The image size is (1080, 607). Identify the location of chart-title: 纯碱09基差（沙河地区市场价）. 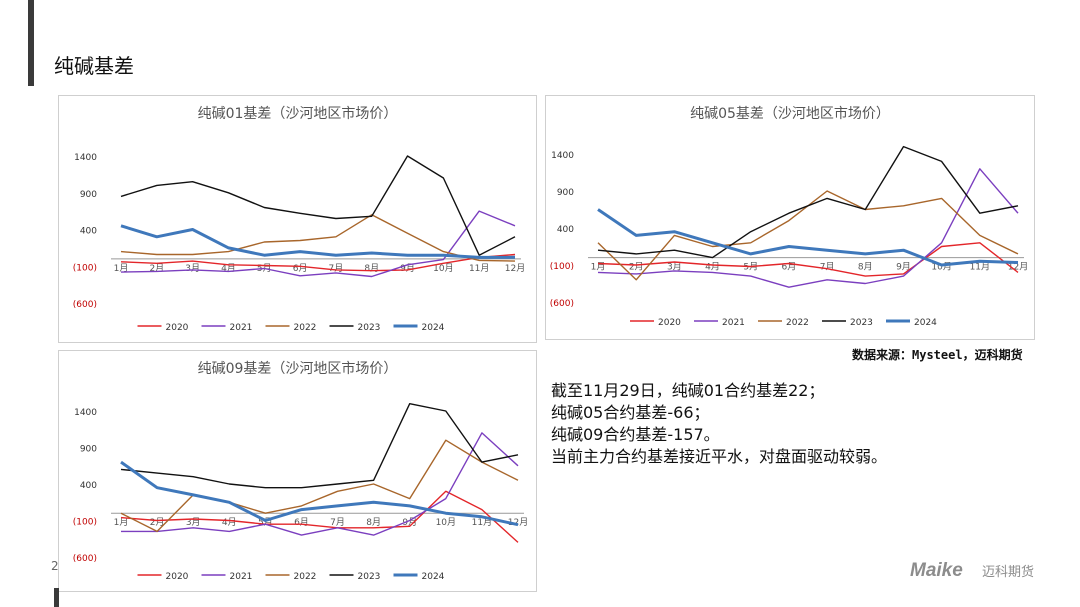
(298, 368).